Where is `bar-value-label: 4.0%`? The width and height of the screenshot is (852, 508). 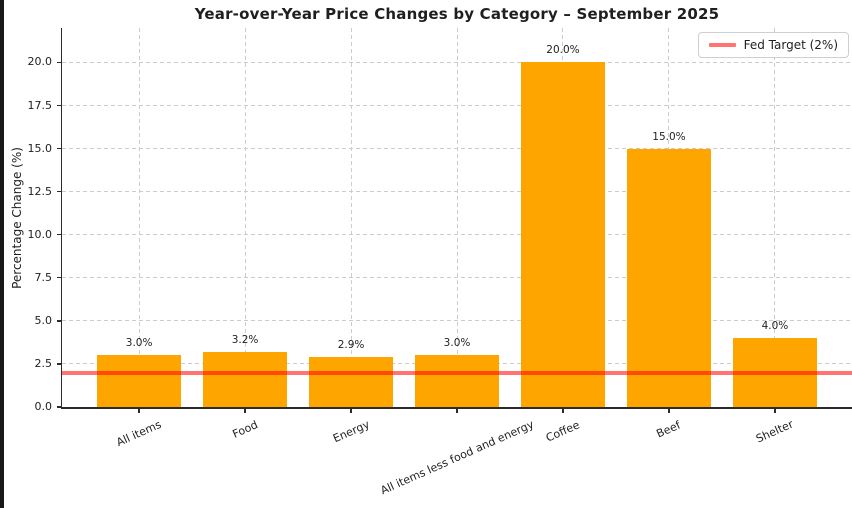 bar-value-label: 4.0% is located at coordinates (775, 326).